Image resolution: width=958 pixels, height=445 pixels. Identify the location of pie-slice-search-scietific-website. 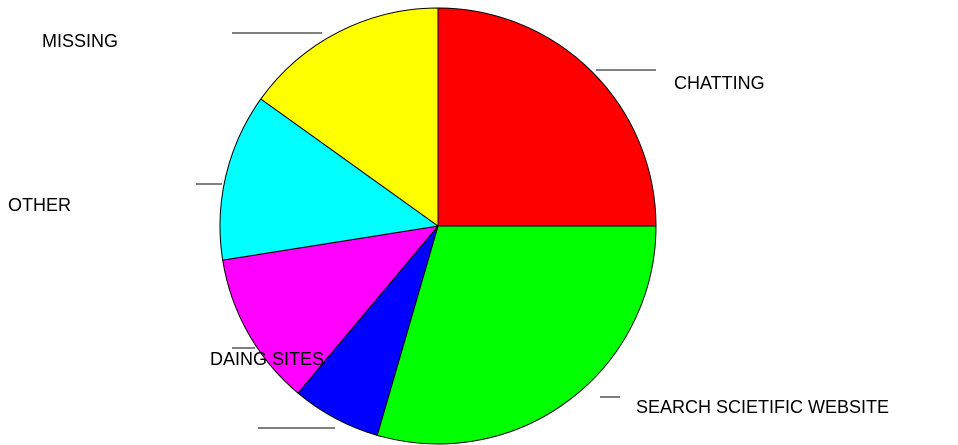
(516, 335).